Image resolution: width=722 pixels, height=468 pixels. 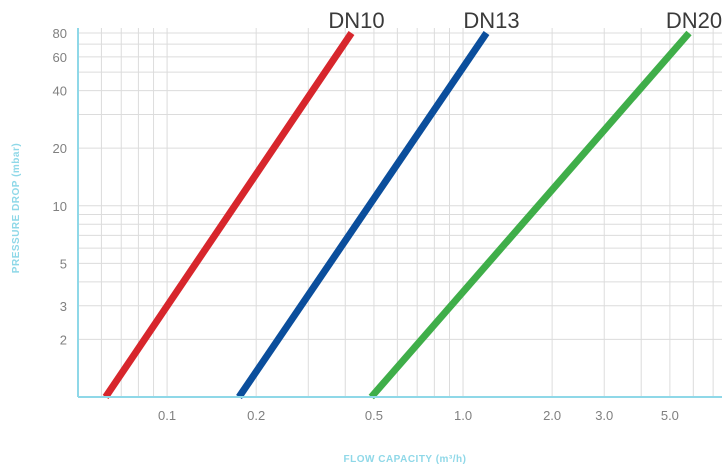 What do you see at coordinates (60, 148) in the screenshot?
I see `y-tick-label: 20` at bounding box center [60, 148].